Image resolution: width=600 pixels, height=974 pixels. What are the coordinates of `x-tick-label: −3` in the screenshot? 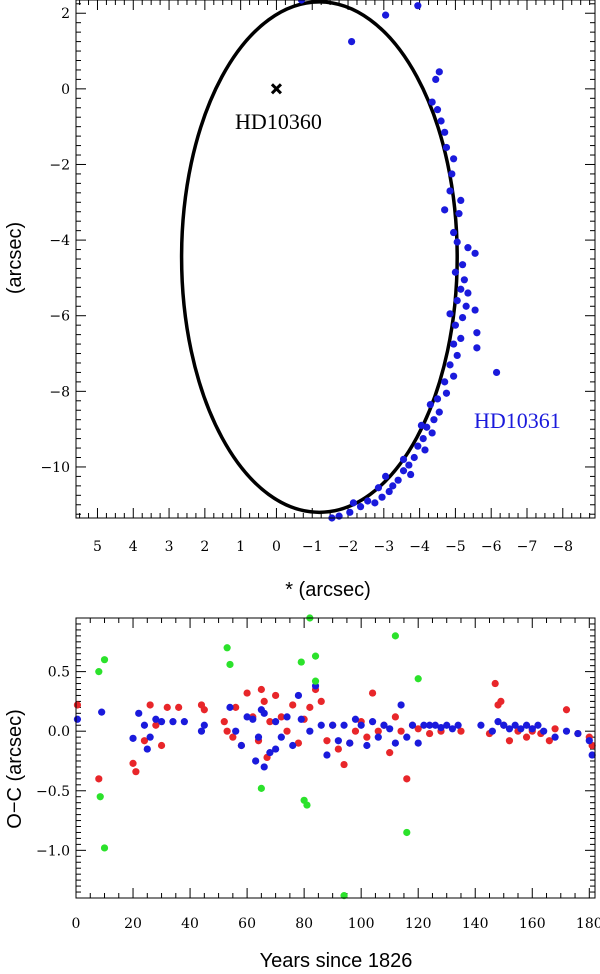 It's located at (384, 547).